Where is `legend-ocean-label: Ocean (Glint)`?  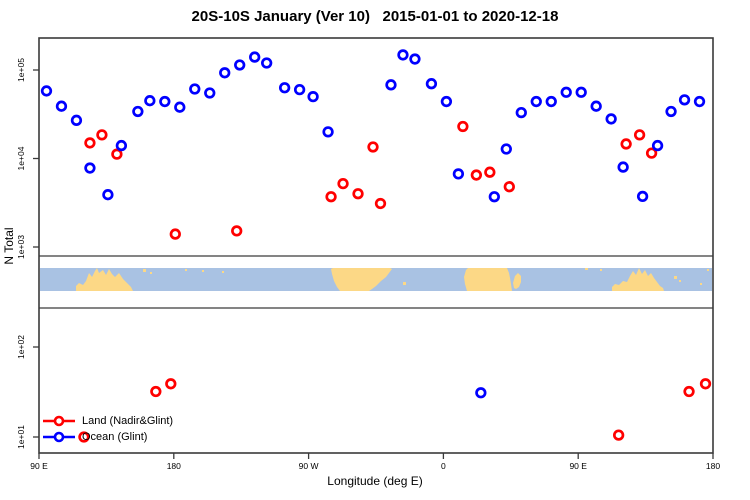
legend-ocean-label: Ocean (Glint) is located at coordinates (115, 437).